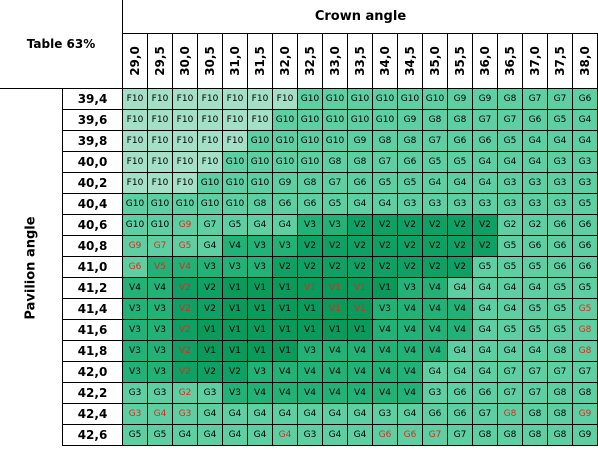  Describe the element at coordinates (93, 288) in the screenshot. I see `pavilion-angle-header: 41,2` at that location.